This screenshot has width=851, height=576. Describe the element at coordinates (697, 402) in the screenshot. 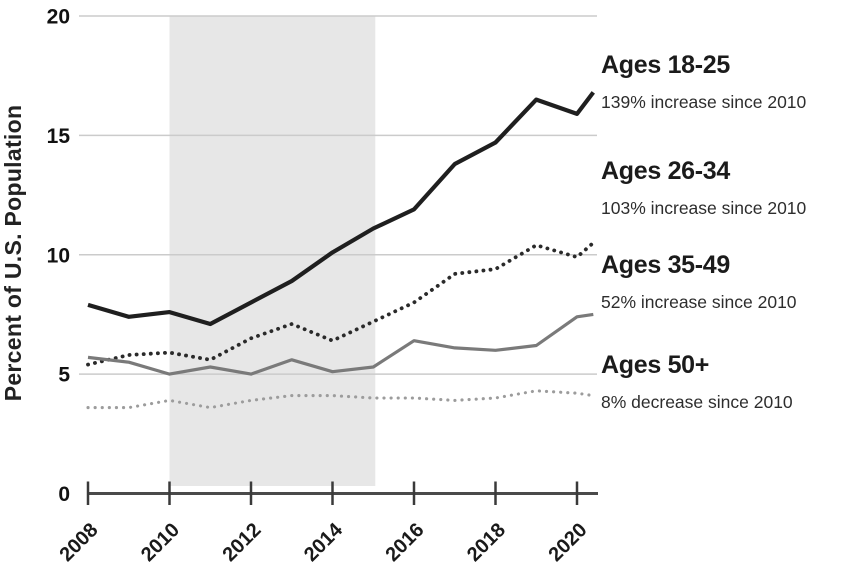

I see `legend-annotation: 8% decrease since 2010` at that location.